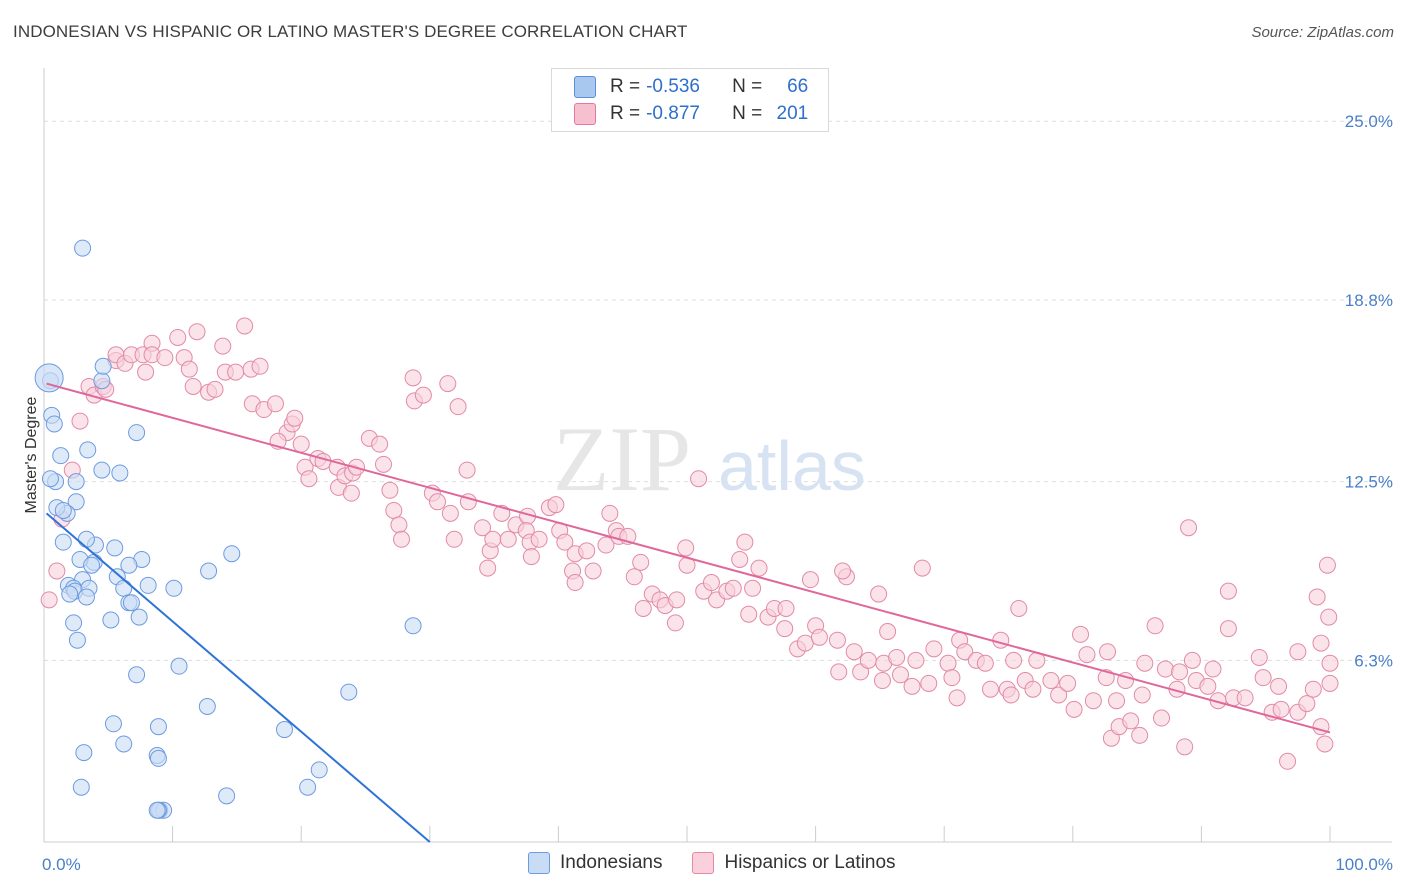  I want to click on legend-row-indonesians: R = -0.536 N = 66, so click(691, 87).